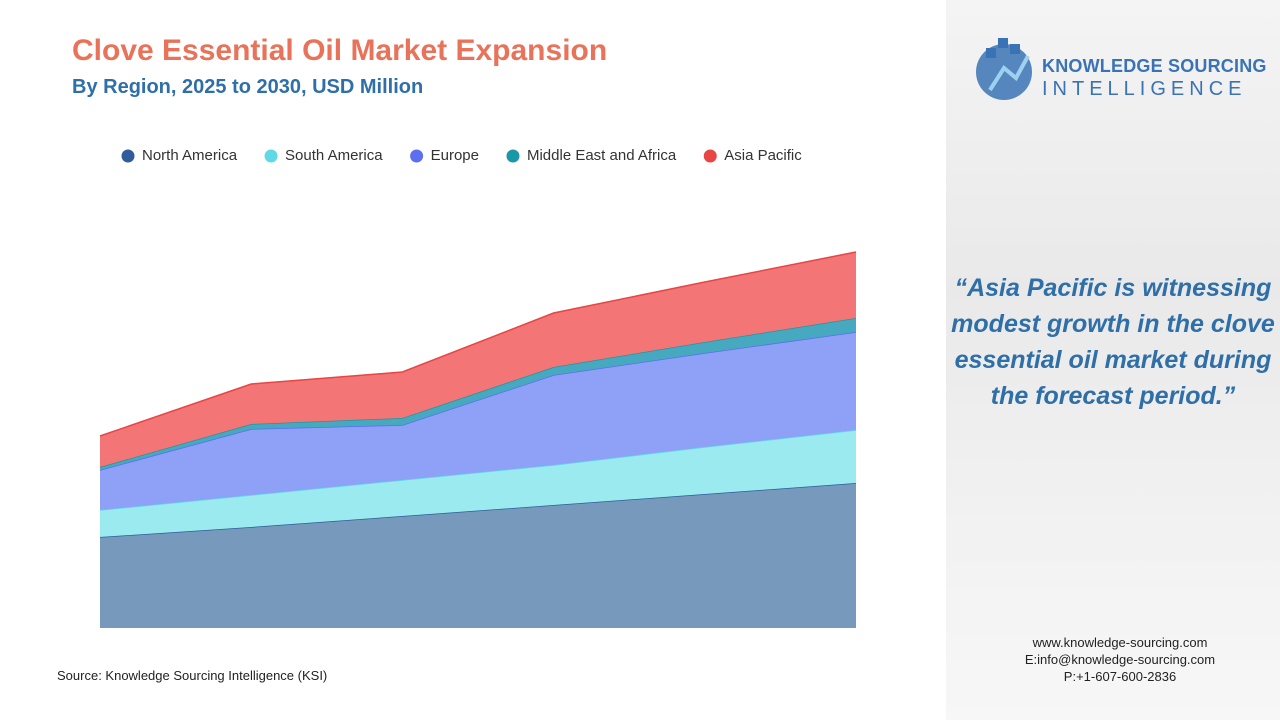 The width and height of the screenshot is (1280, 720). What do you see at coordinates (1004, 69) in the screenshot?
I see `logo-icon` at bounding box center [1004, 69].